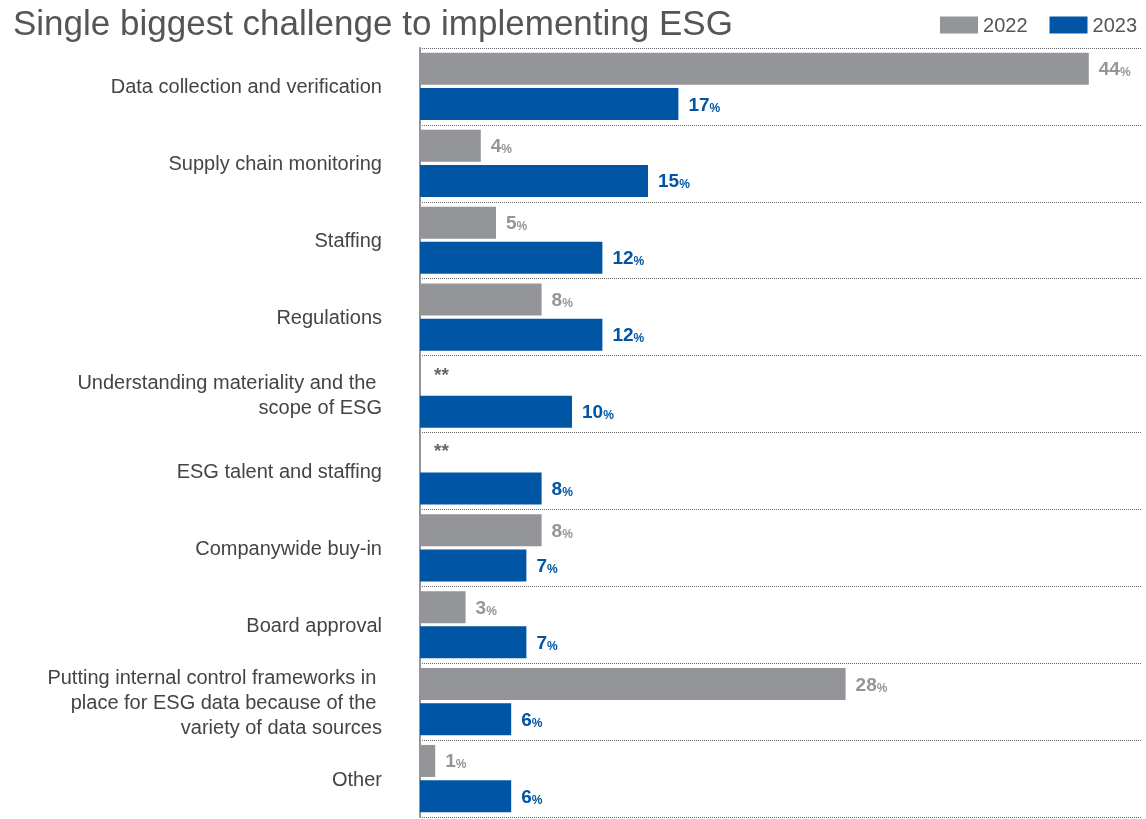 This screenshot has height=819, width=1146. What do you see at coordinates (275, 163) in the screenshot?
I see `y-tick-label: Supply chain monitoring` at bounding box center [275, 163].